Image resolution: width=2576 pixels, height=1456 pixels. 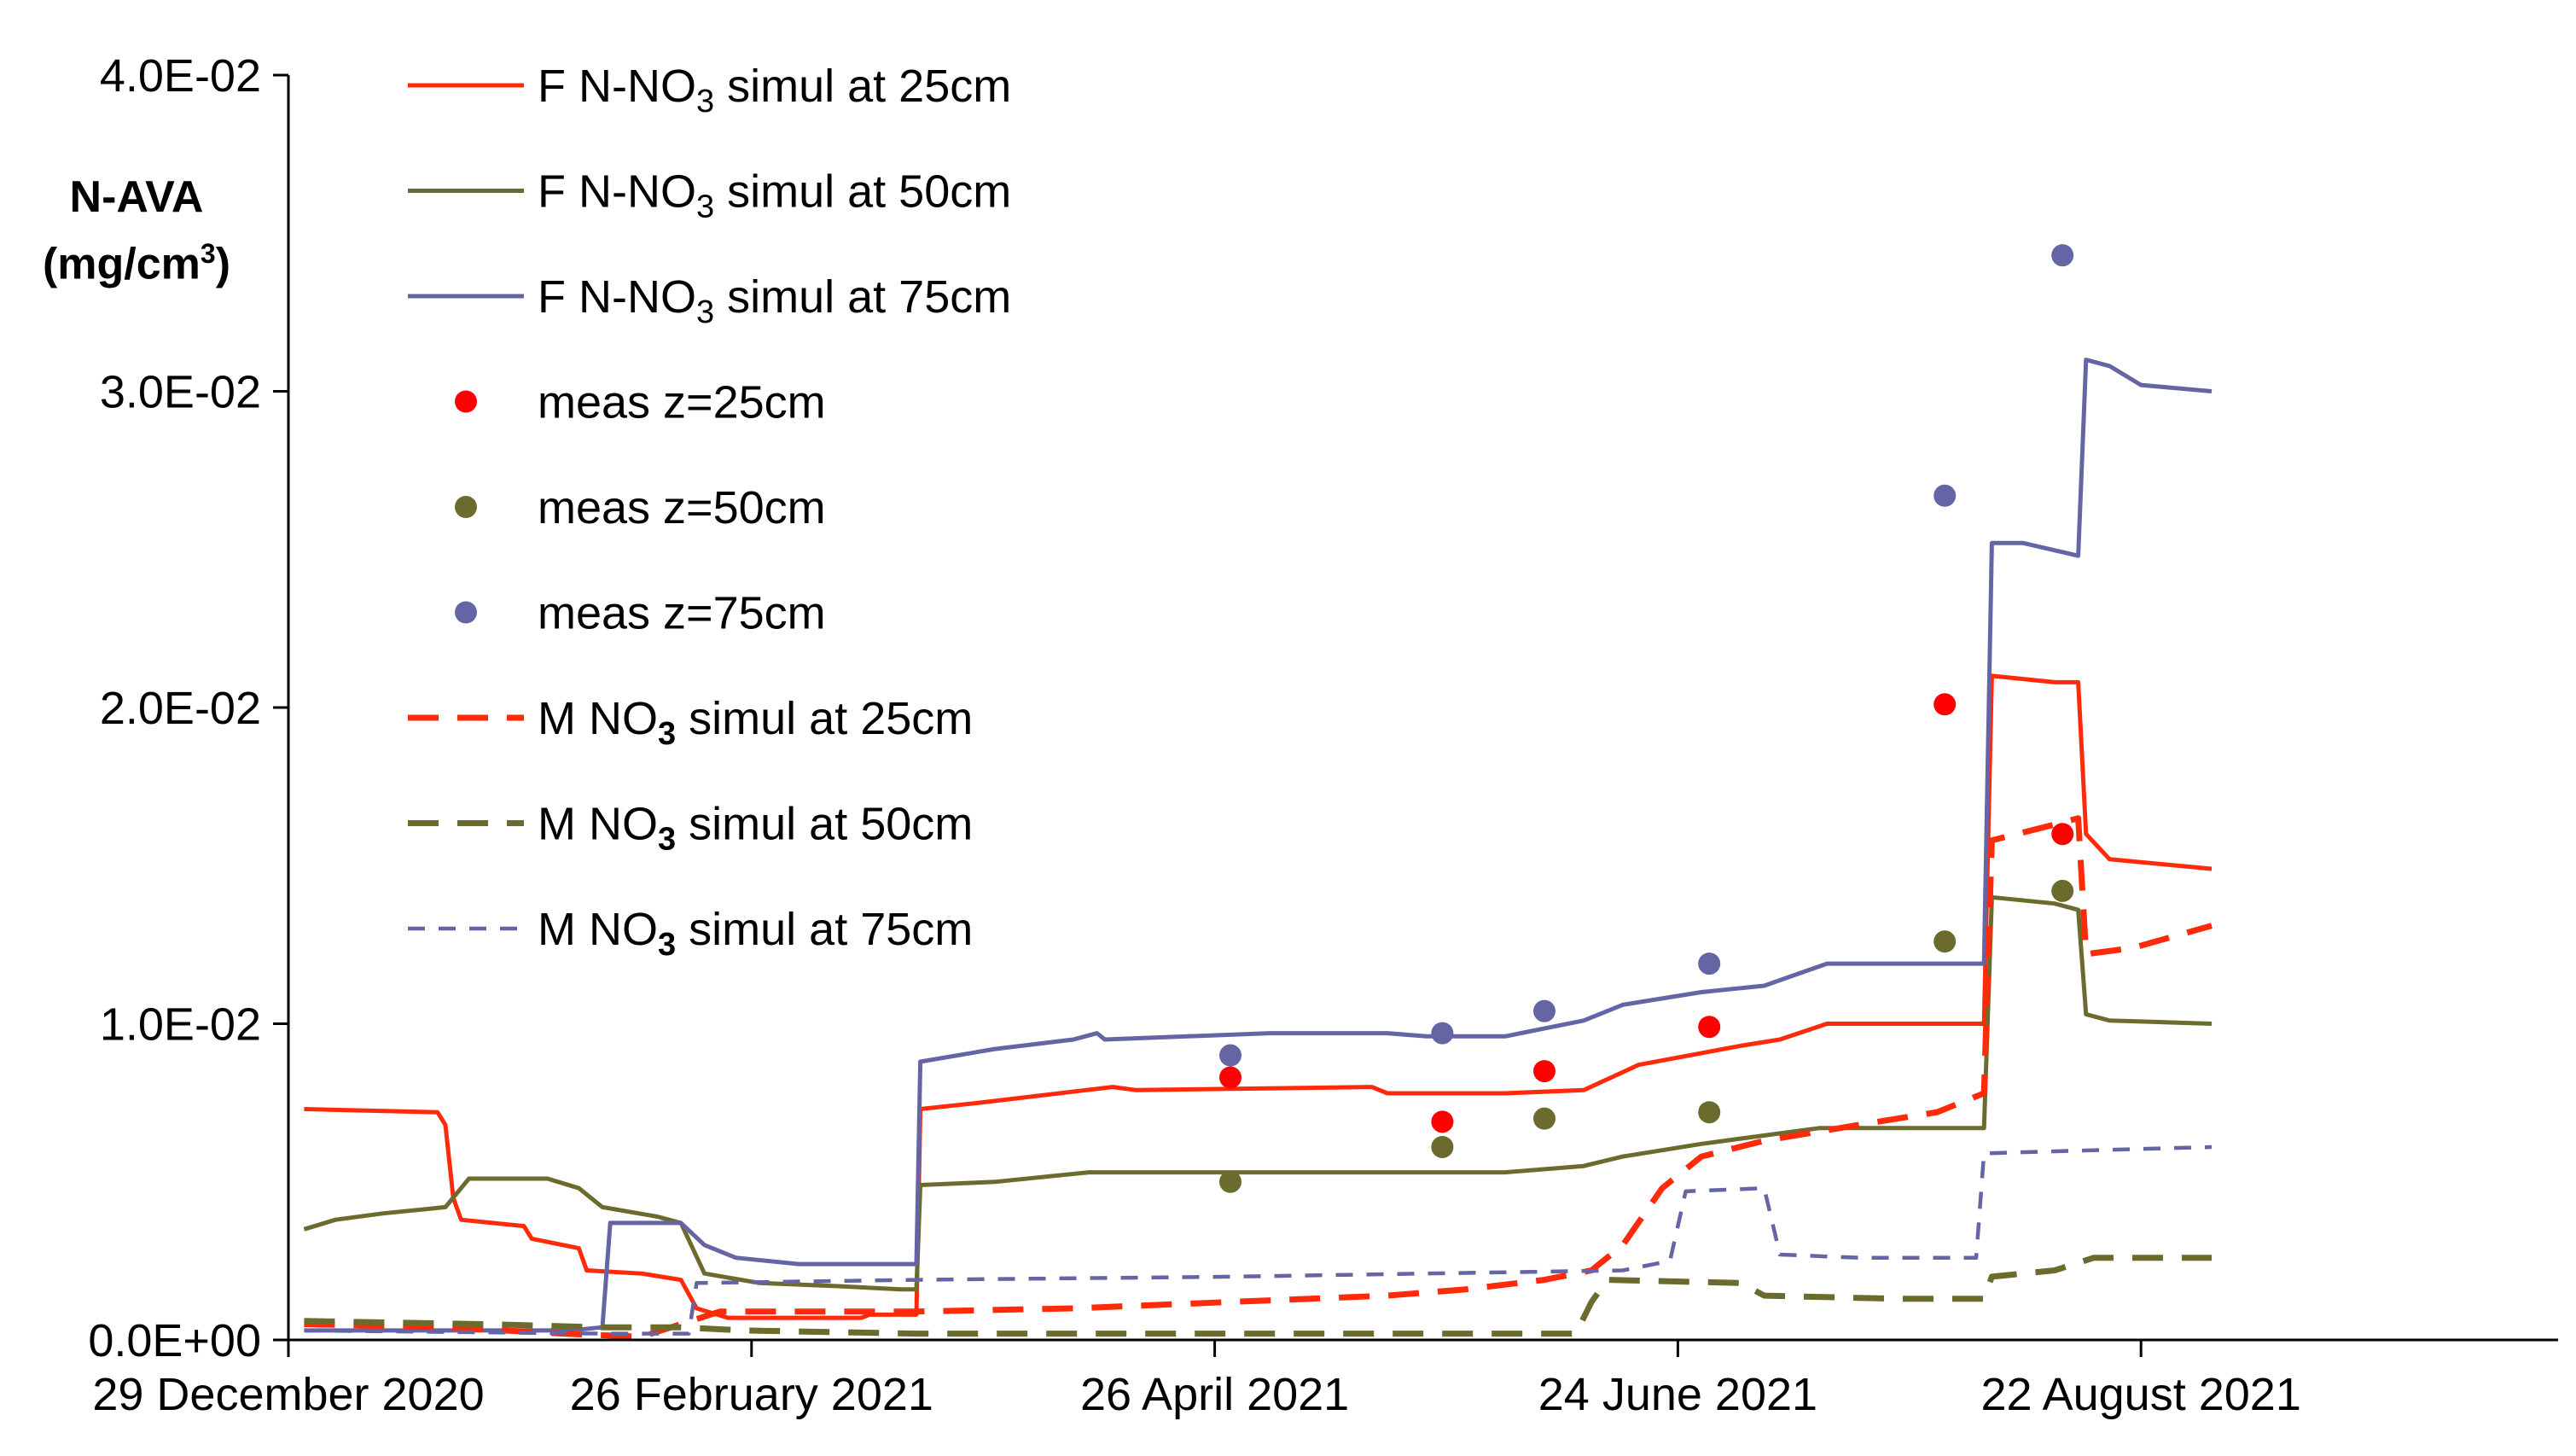 I want to click on y-tick-label-3: 3.0E-02, so click(x=180, y=392).